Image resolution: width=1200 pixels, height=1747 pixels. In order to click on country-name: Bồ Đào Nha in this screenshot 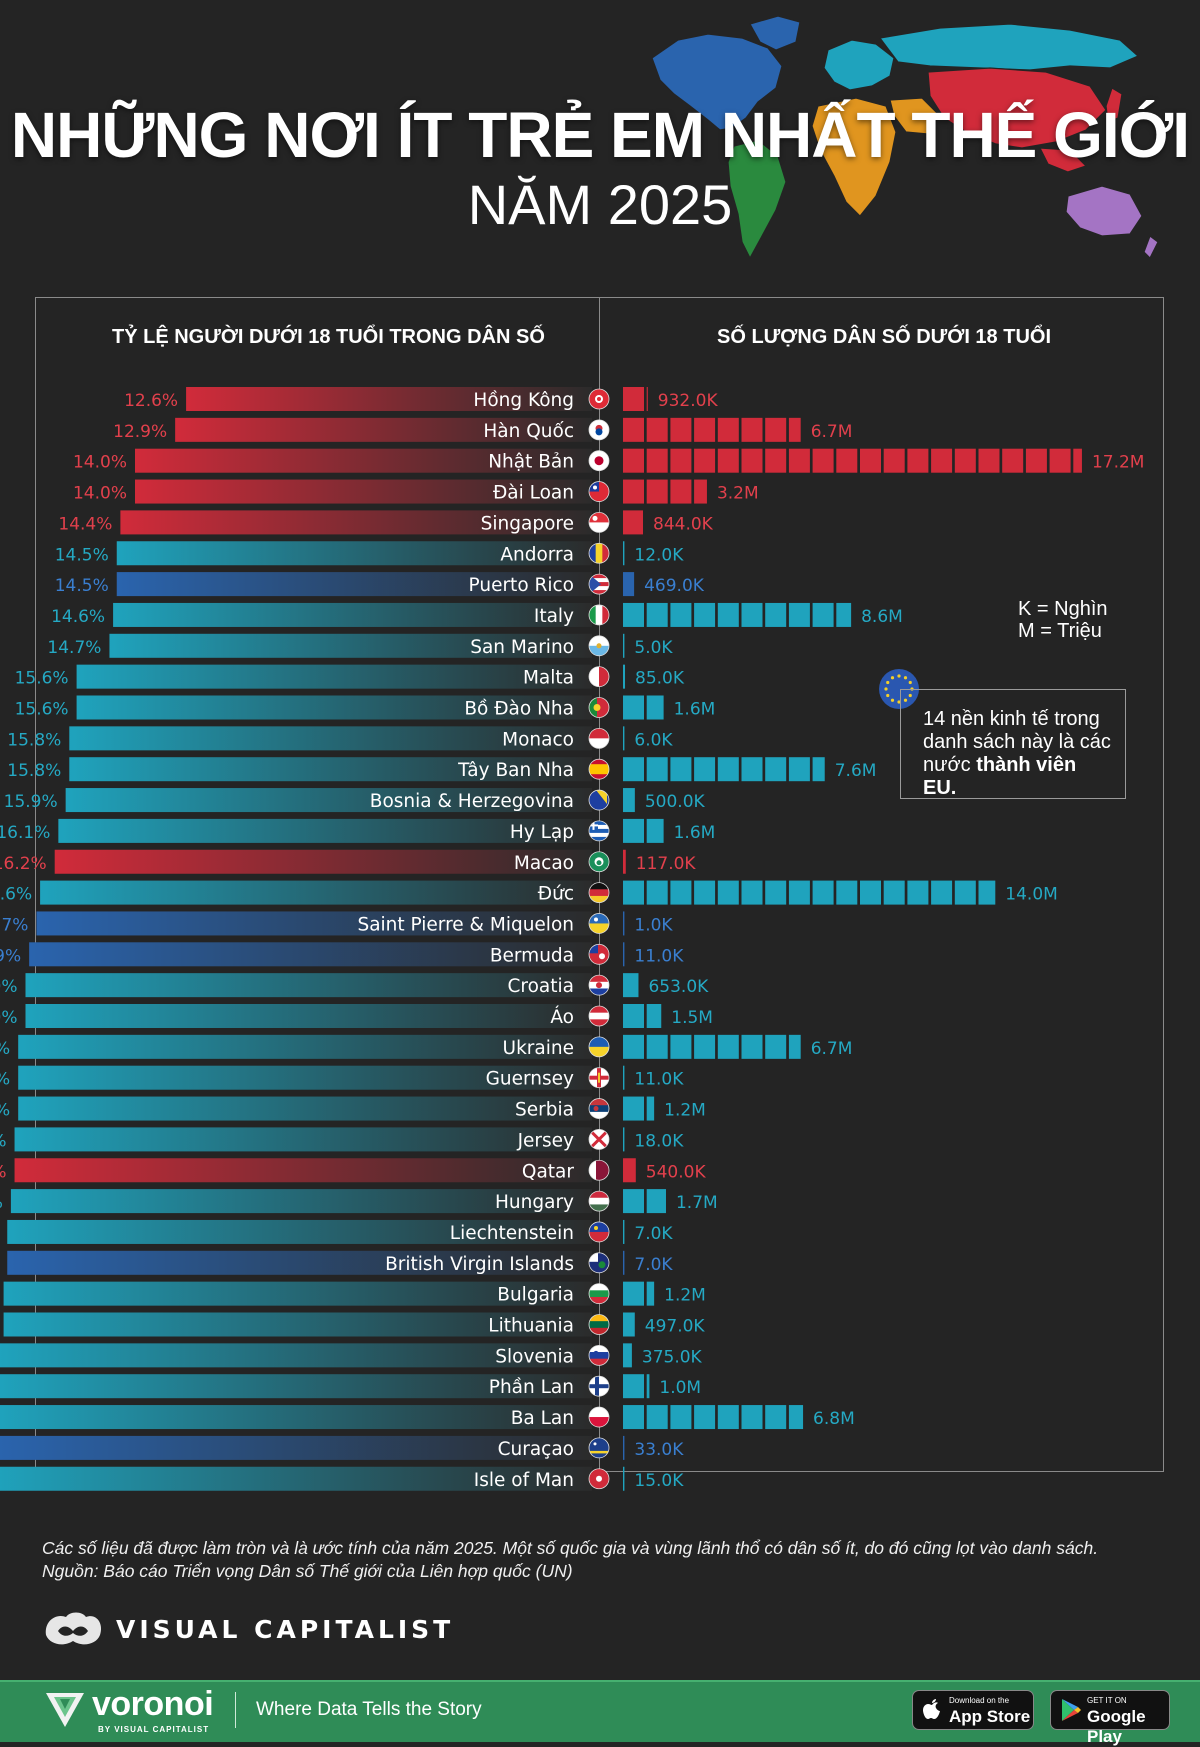, I will do `click(519, 709)`.